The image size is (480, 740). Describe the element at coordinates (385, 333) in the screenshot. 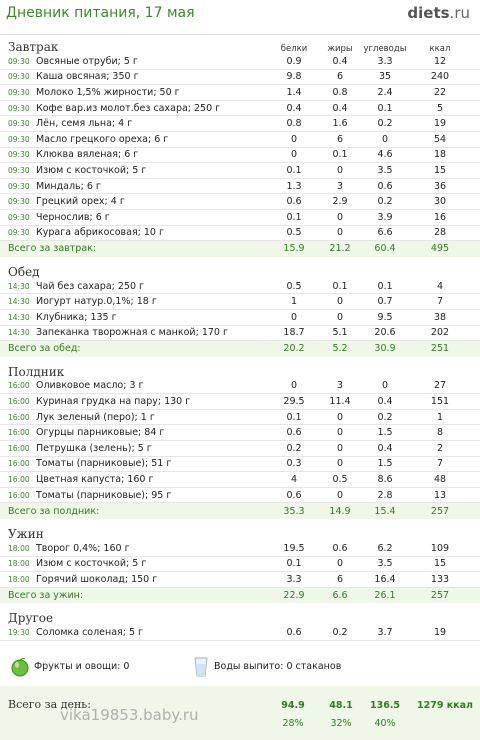

I see `nutrient-value: 20.6` at that location.